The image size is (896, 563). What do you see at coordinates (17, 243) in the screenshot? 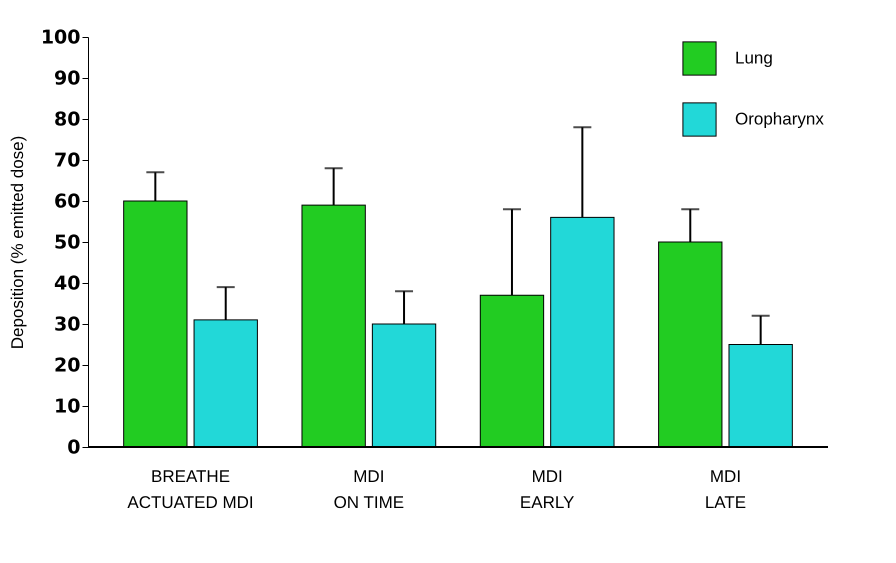
I see `y-axis-title: Deposition (% emitted dose)` at bounding box center [17, 243].